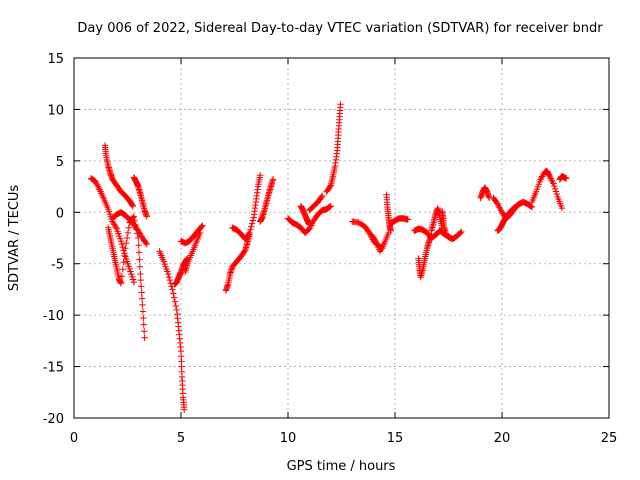 The image size is (640, 480). Describe the element at coordinates (53, 419) in the screenshot. I see `y-tick-label: -20` at that location.